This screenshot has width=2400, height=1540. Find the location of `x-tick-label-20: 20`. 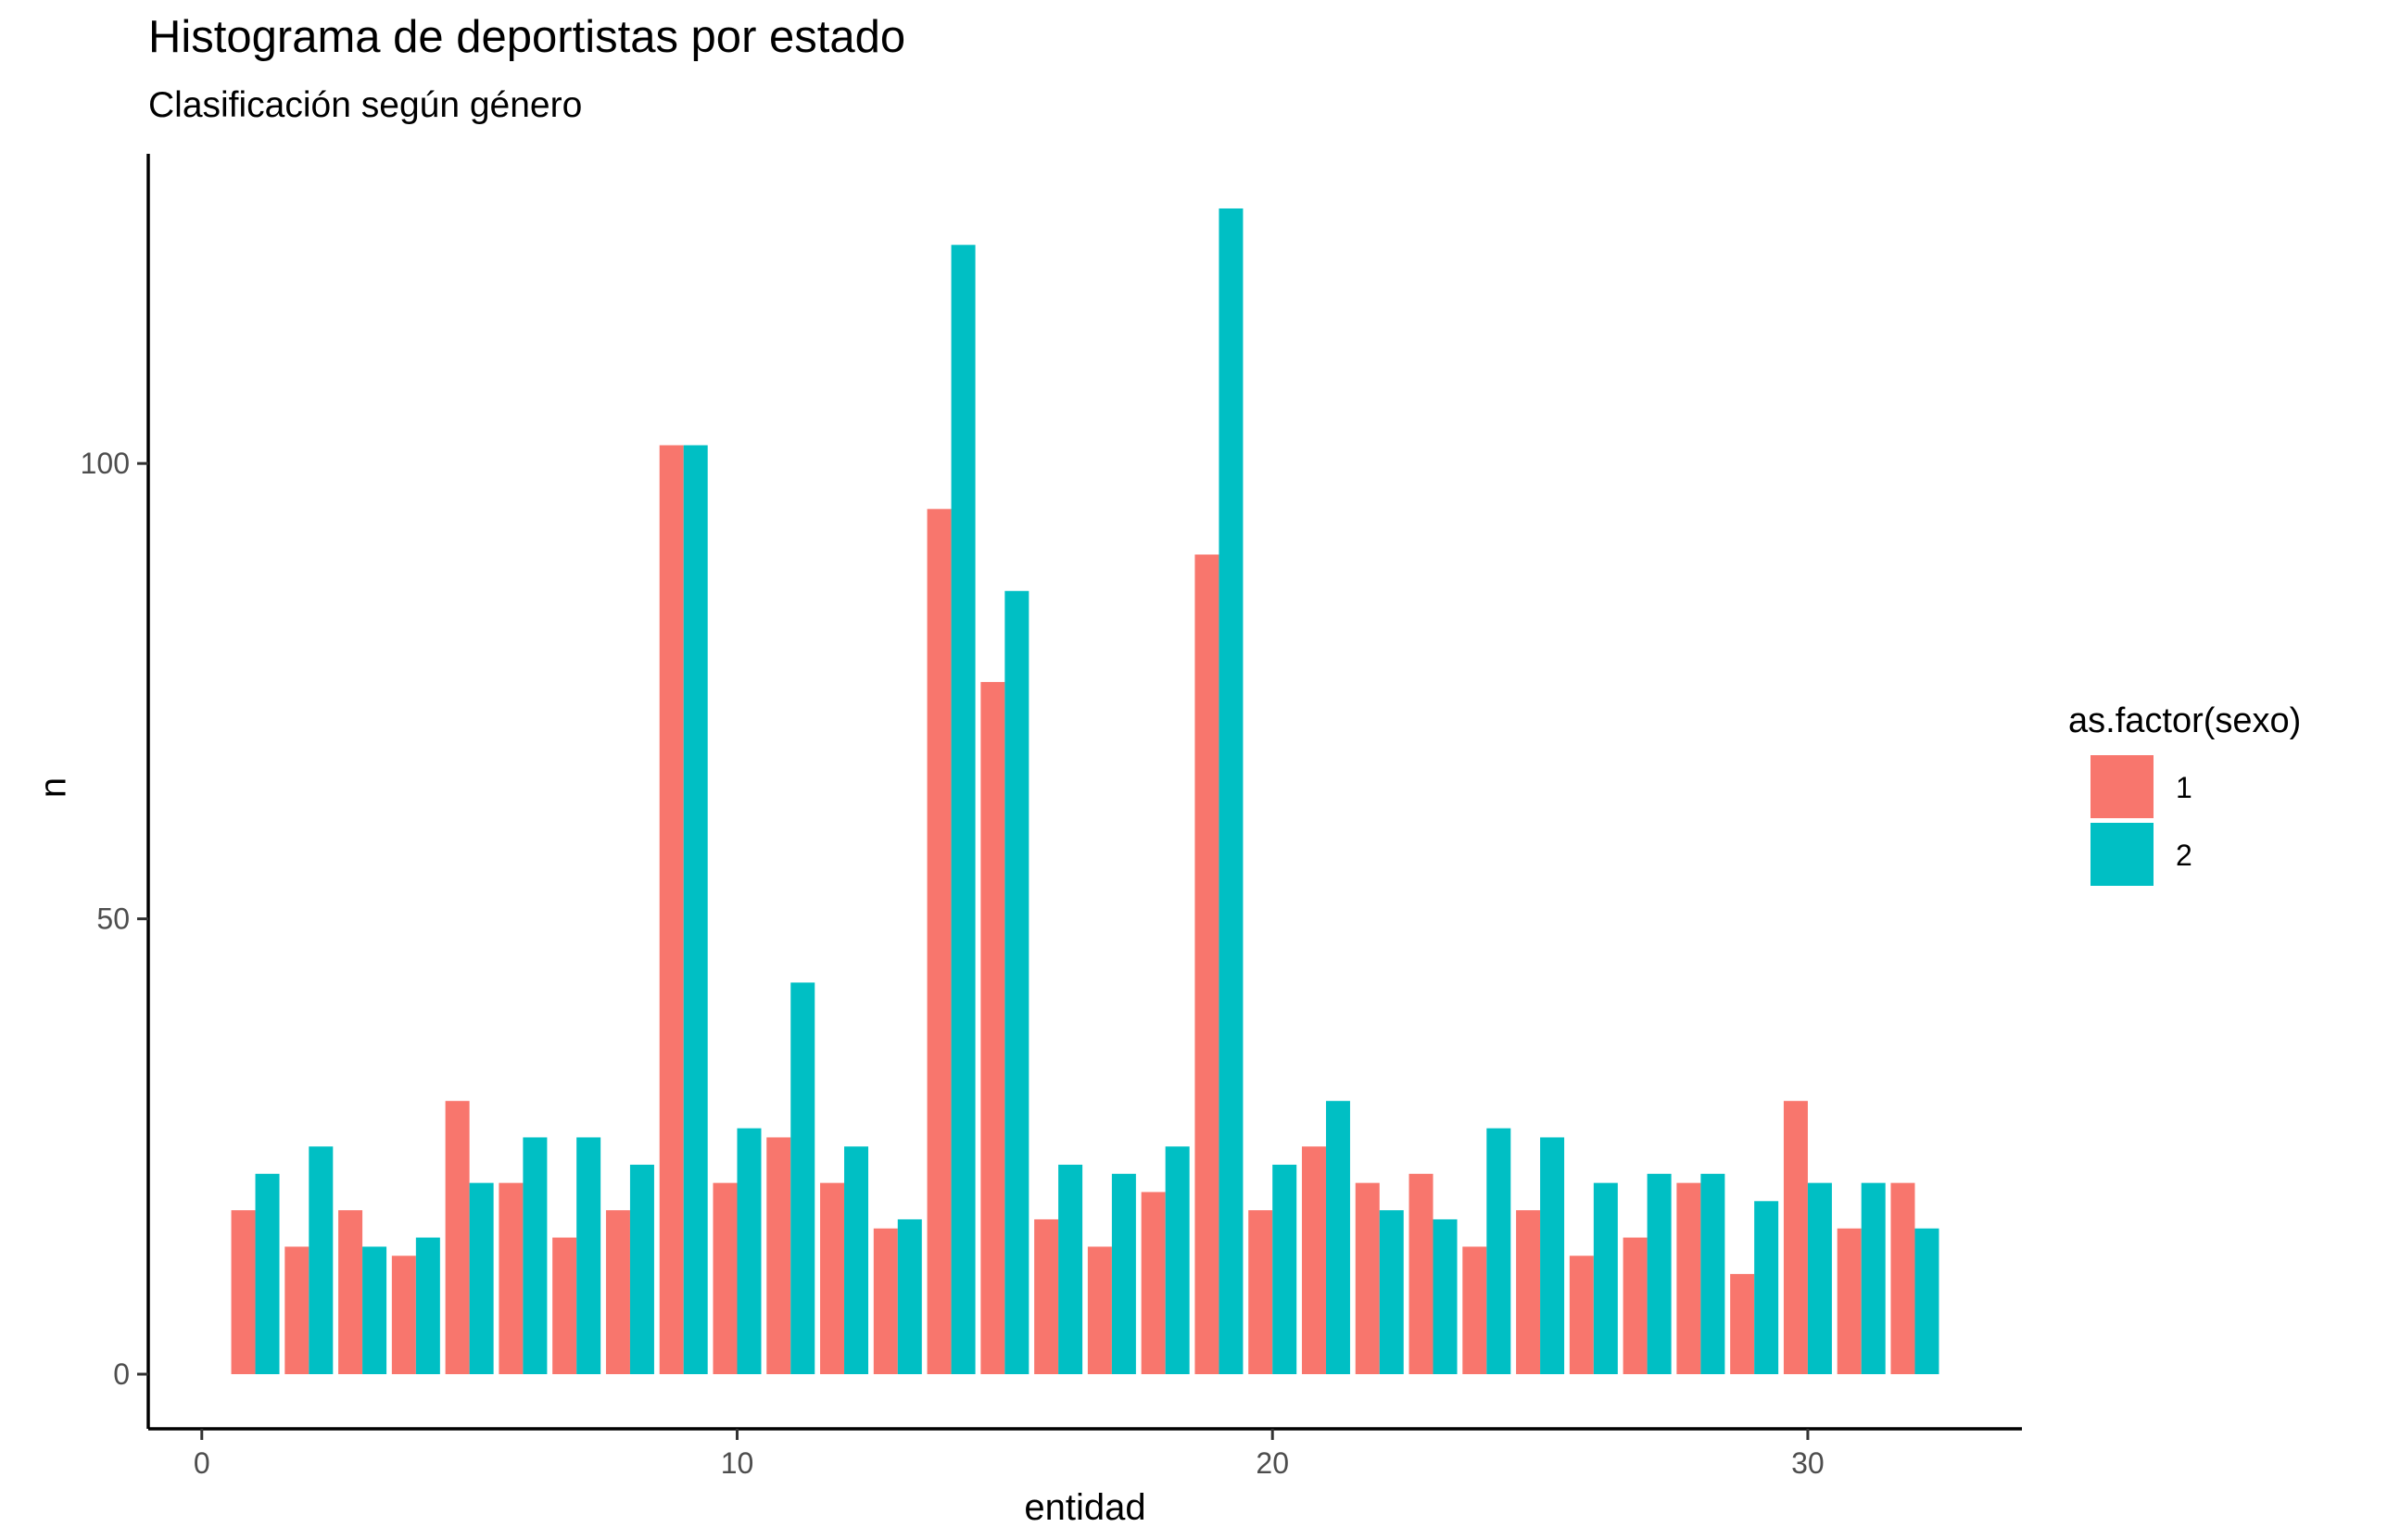

x-tick-label-20: 20 is located at coordinates (1272, 1463).